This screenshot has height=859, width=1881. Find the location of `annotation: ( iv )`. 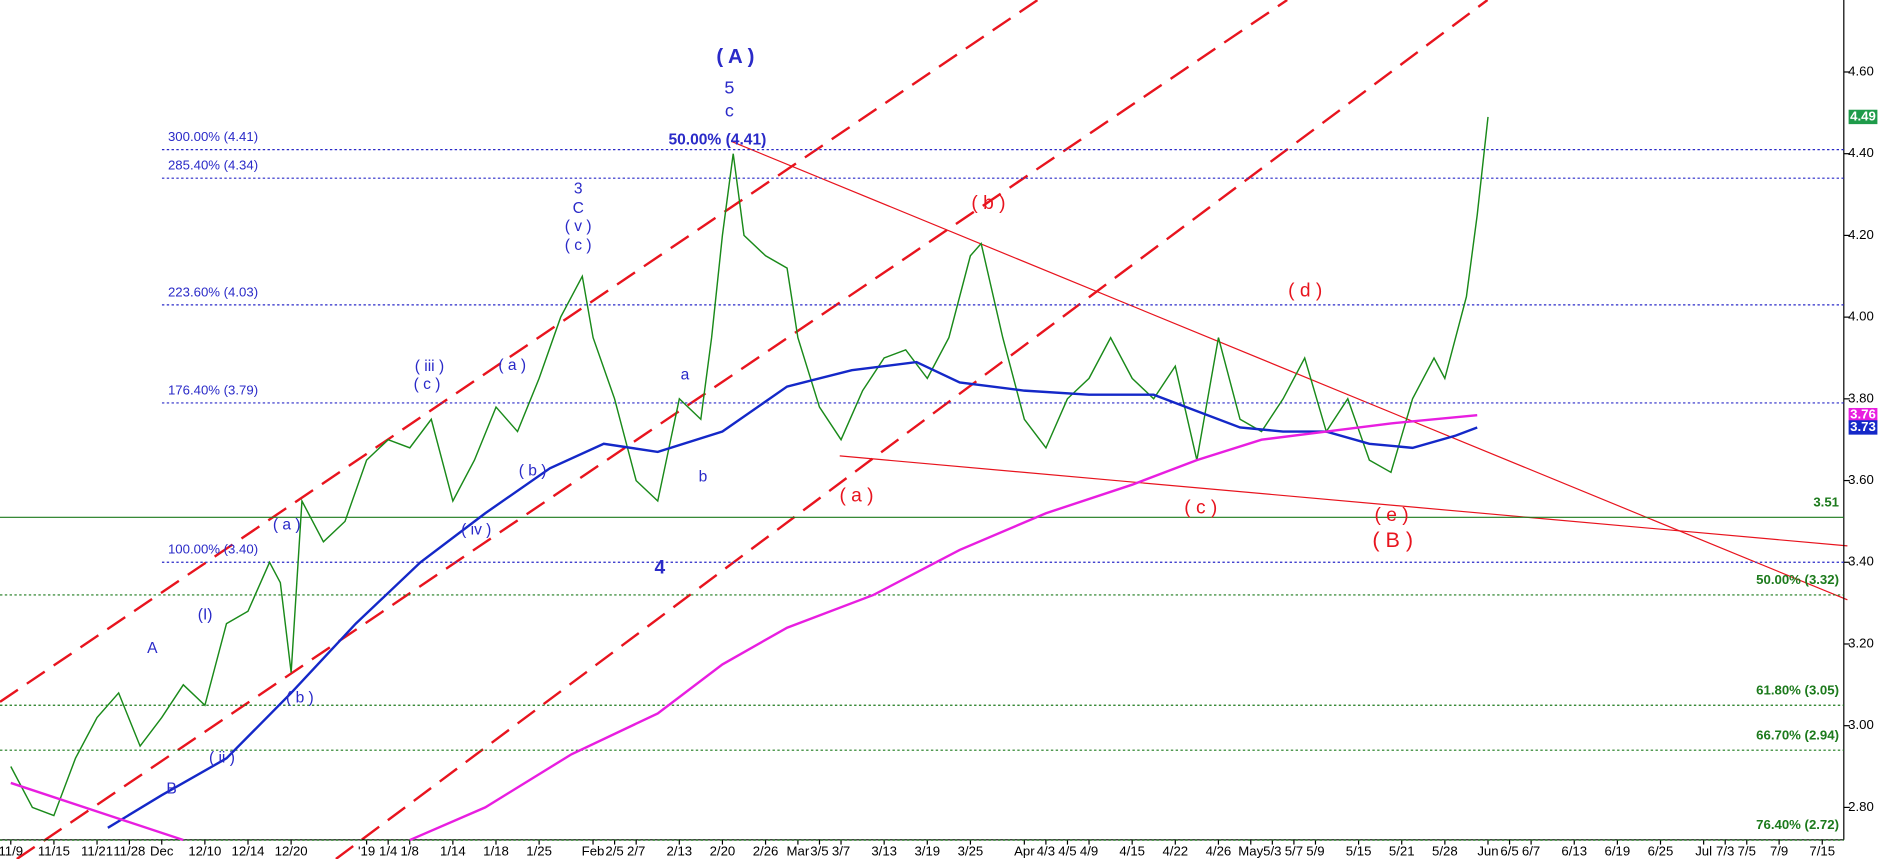

annotation: ( iv ) is located at coordinates (476, 529).